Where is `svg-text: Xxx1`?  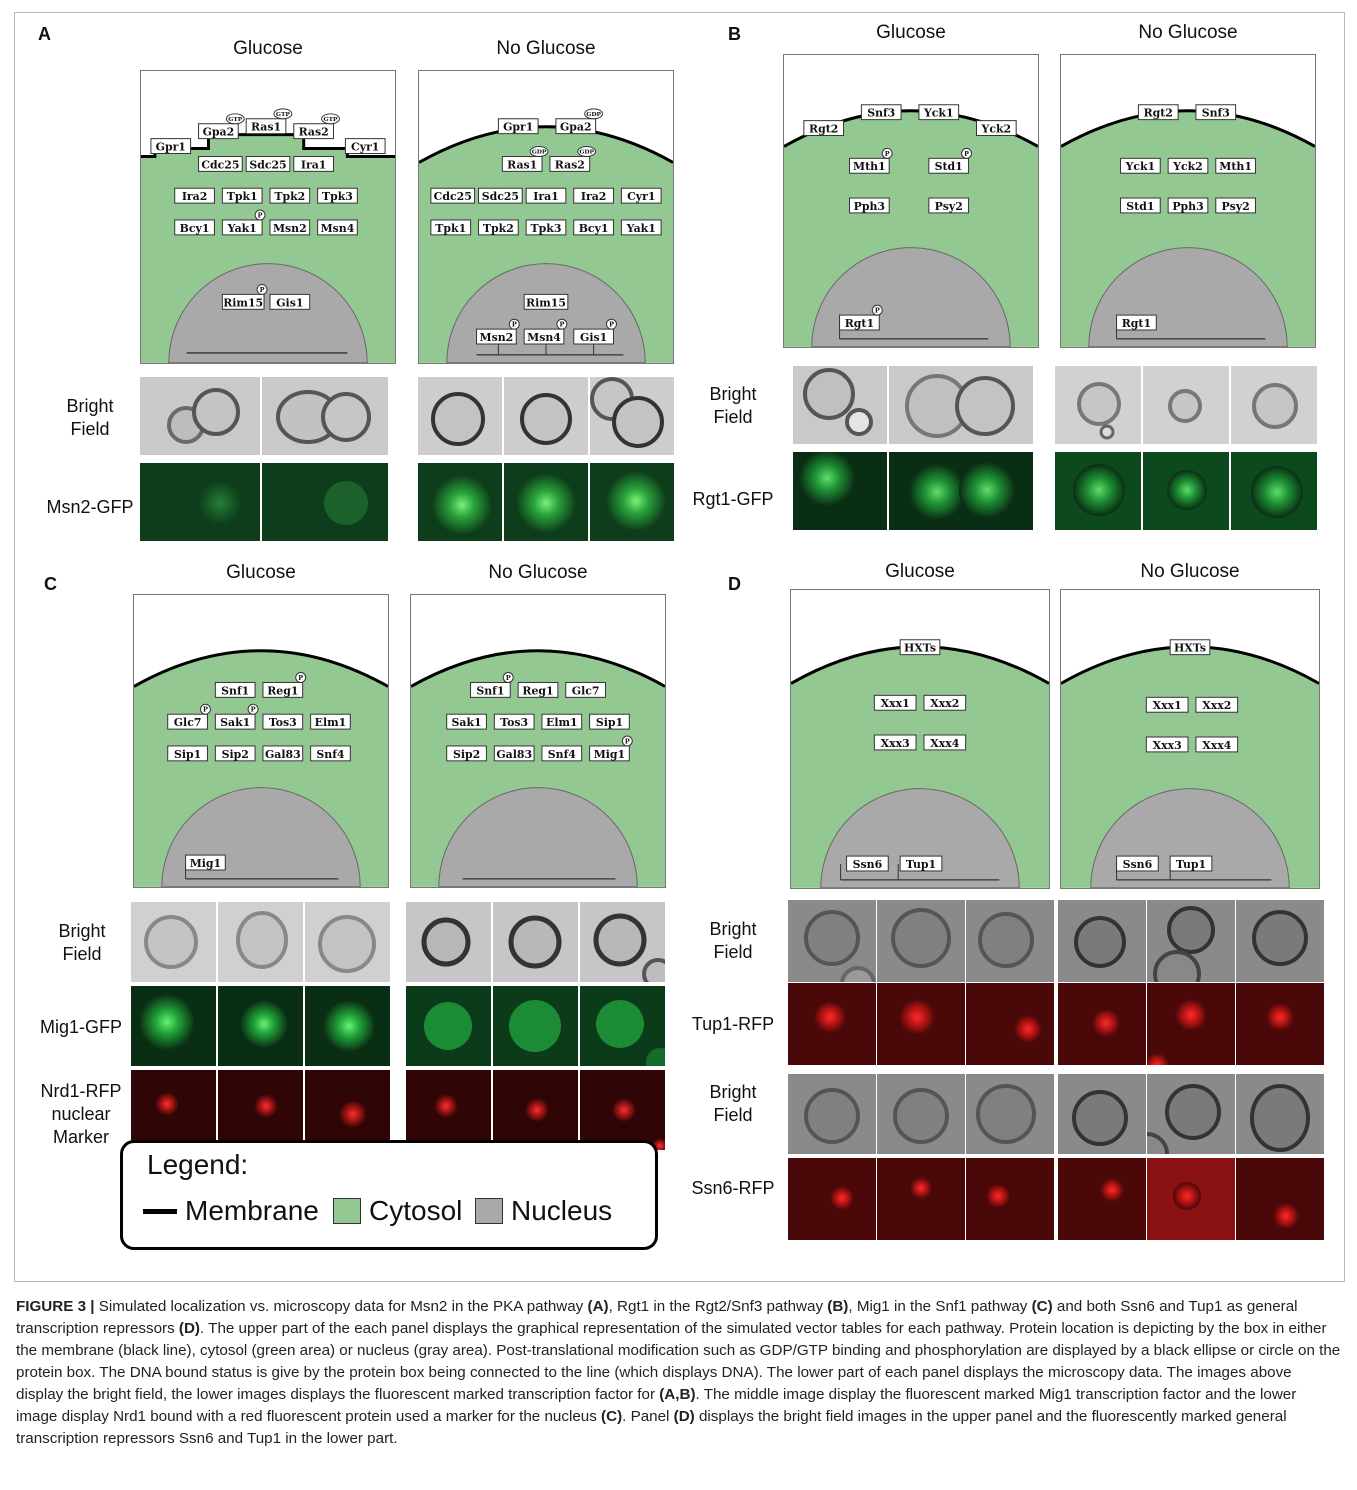 svg-text: Xxx1 is located at coordinates (1167, 705).